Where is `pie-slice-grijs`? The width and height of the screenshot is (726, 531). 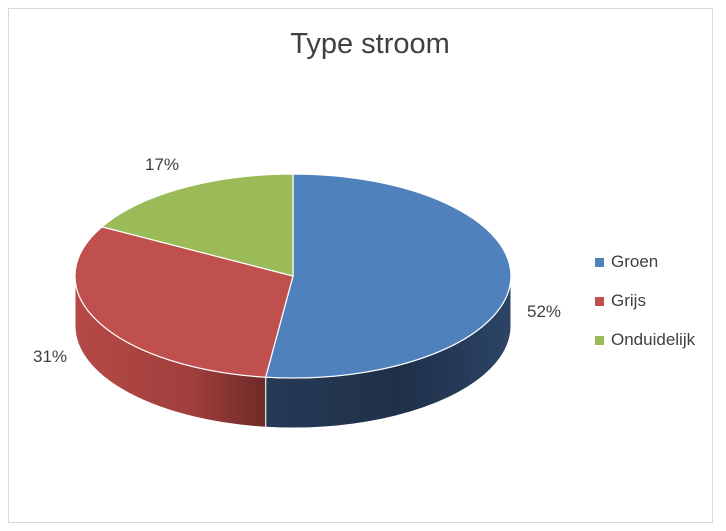
pie-slice-grijs is located at coordinates (184, 302).